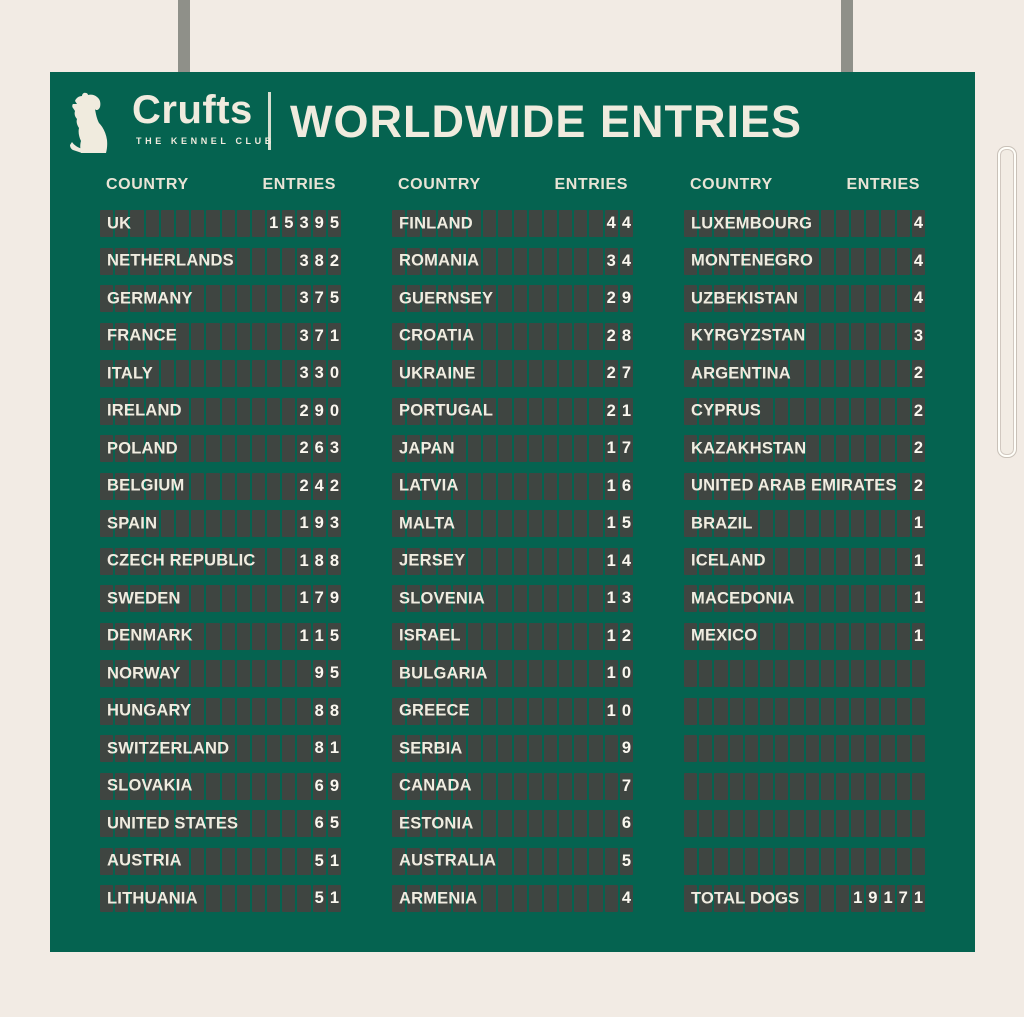 The image size is (1024, 1017). Describe the element at coordinates (220, 823) in the screenshot. I see `table-row: 6 5 UNITED STATES` at that location.